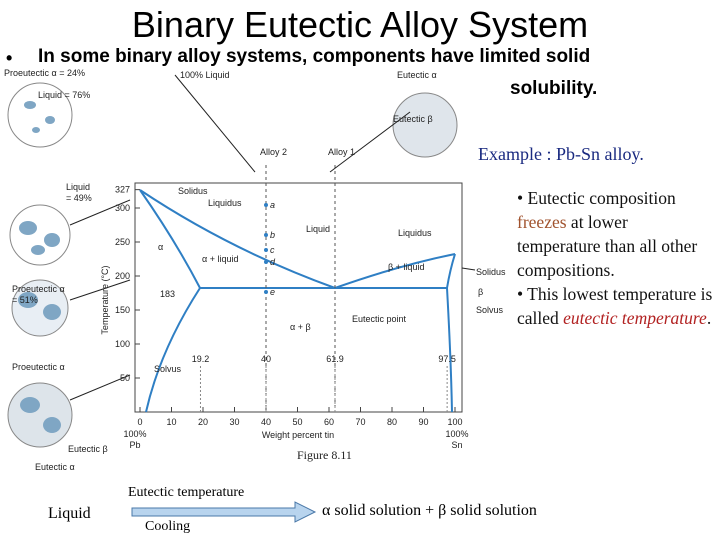 This screenshot has height=540, width=720. I want to click on label: α, so click(160, 247).